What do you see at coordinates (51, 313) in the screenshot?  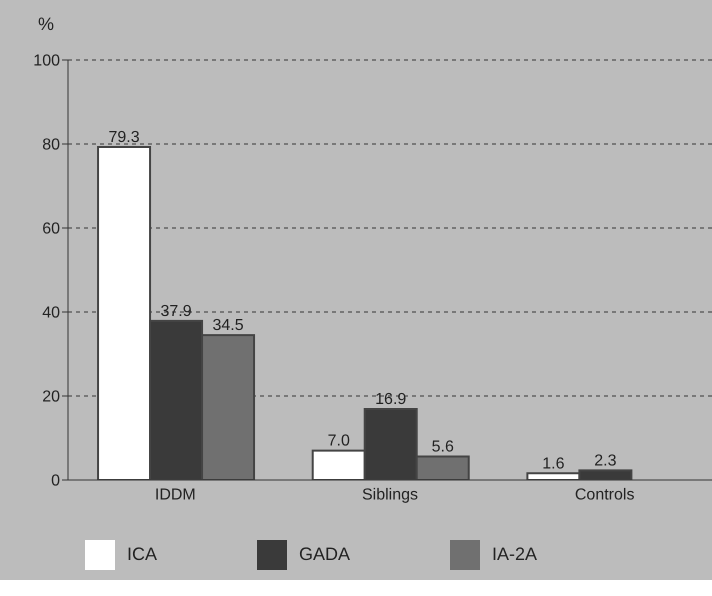 I see `y-tick-label: 40` at bounding box center [51, 313].